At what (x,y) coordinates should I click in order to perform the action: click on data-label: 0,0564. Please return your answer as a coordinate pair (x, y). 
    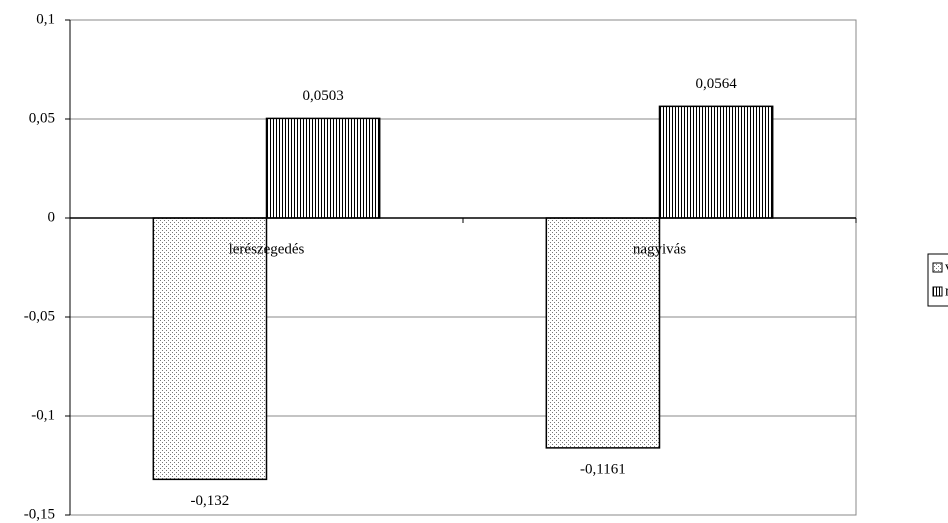
    Looking at the image, I should click on (716, 84).